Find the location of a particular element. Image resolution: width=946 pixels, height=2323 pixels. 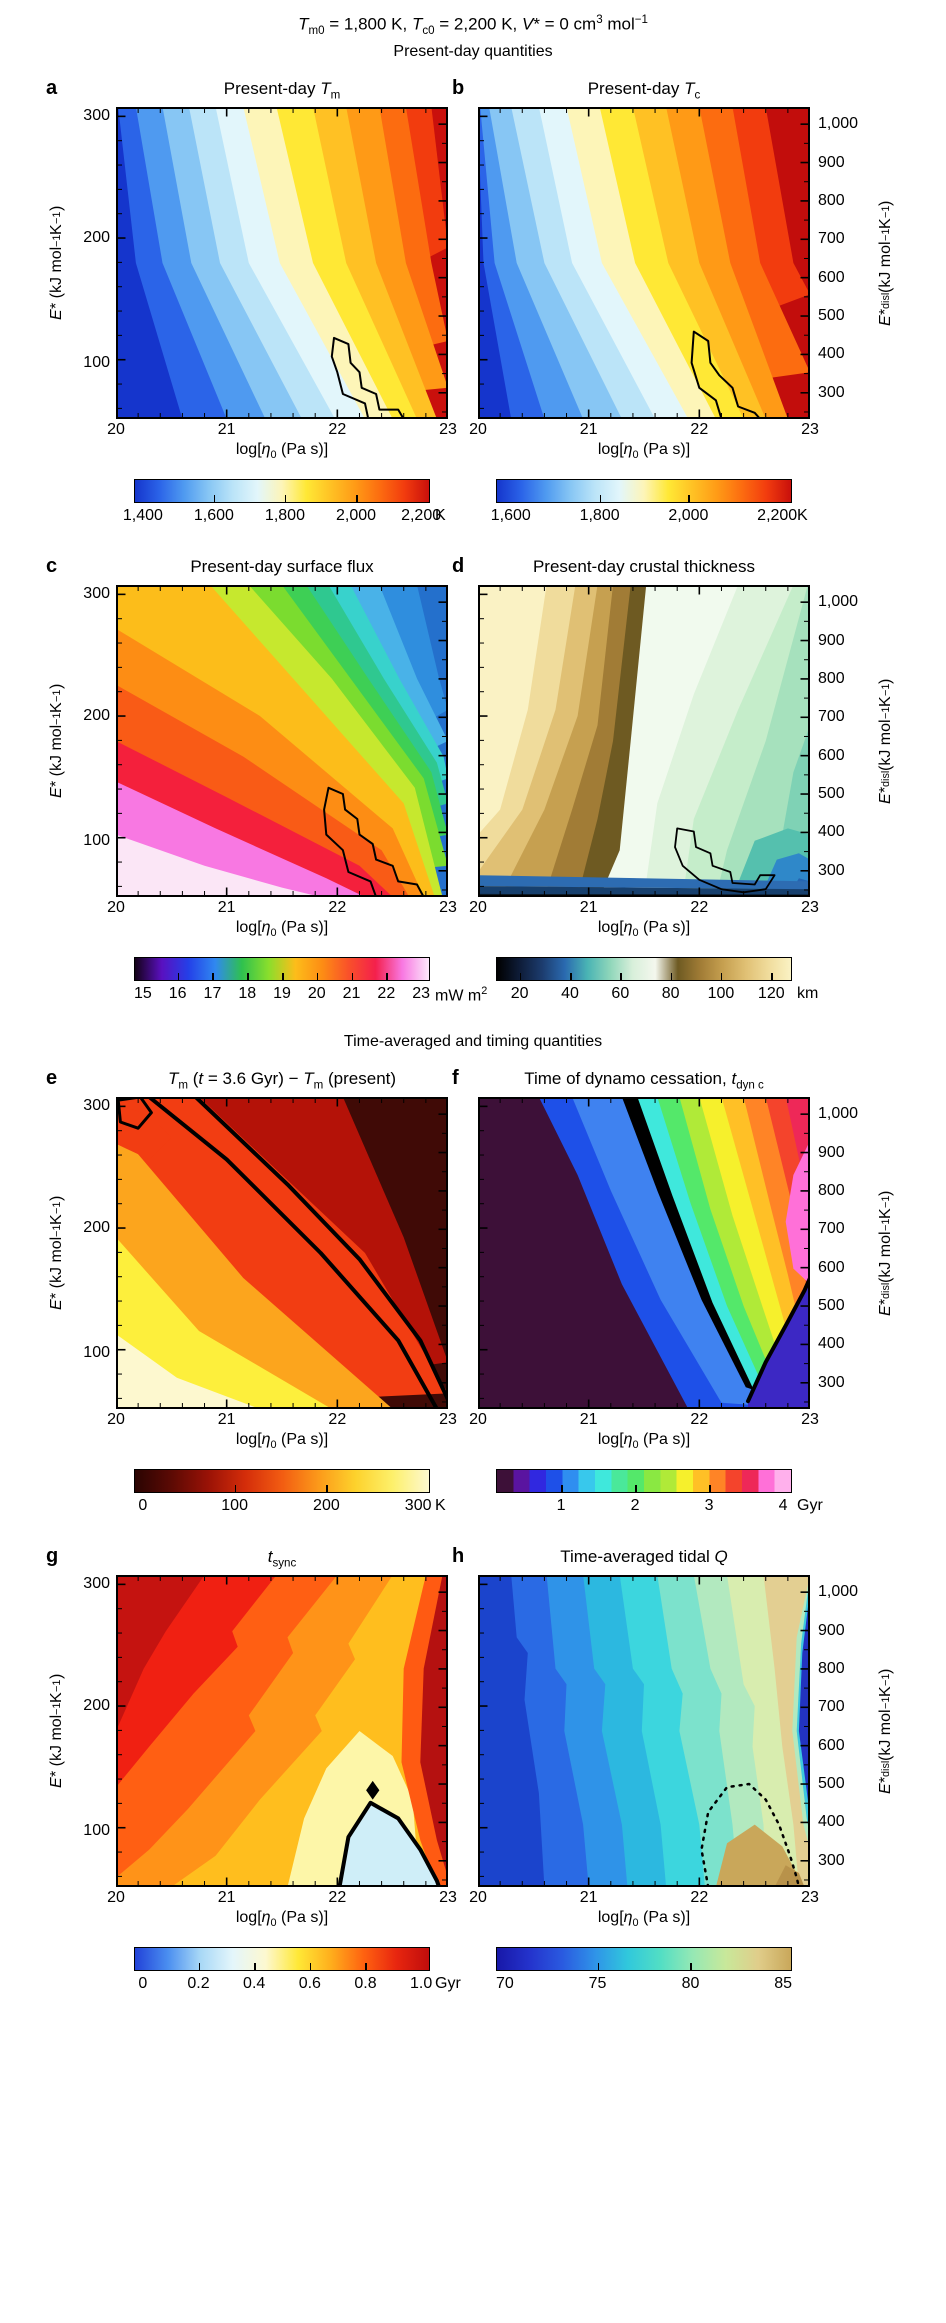

contour-plot-d is located at coordinates (644, 741).